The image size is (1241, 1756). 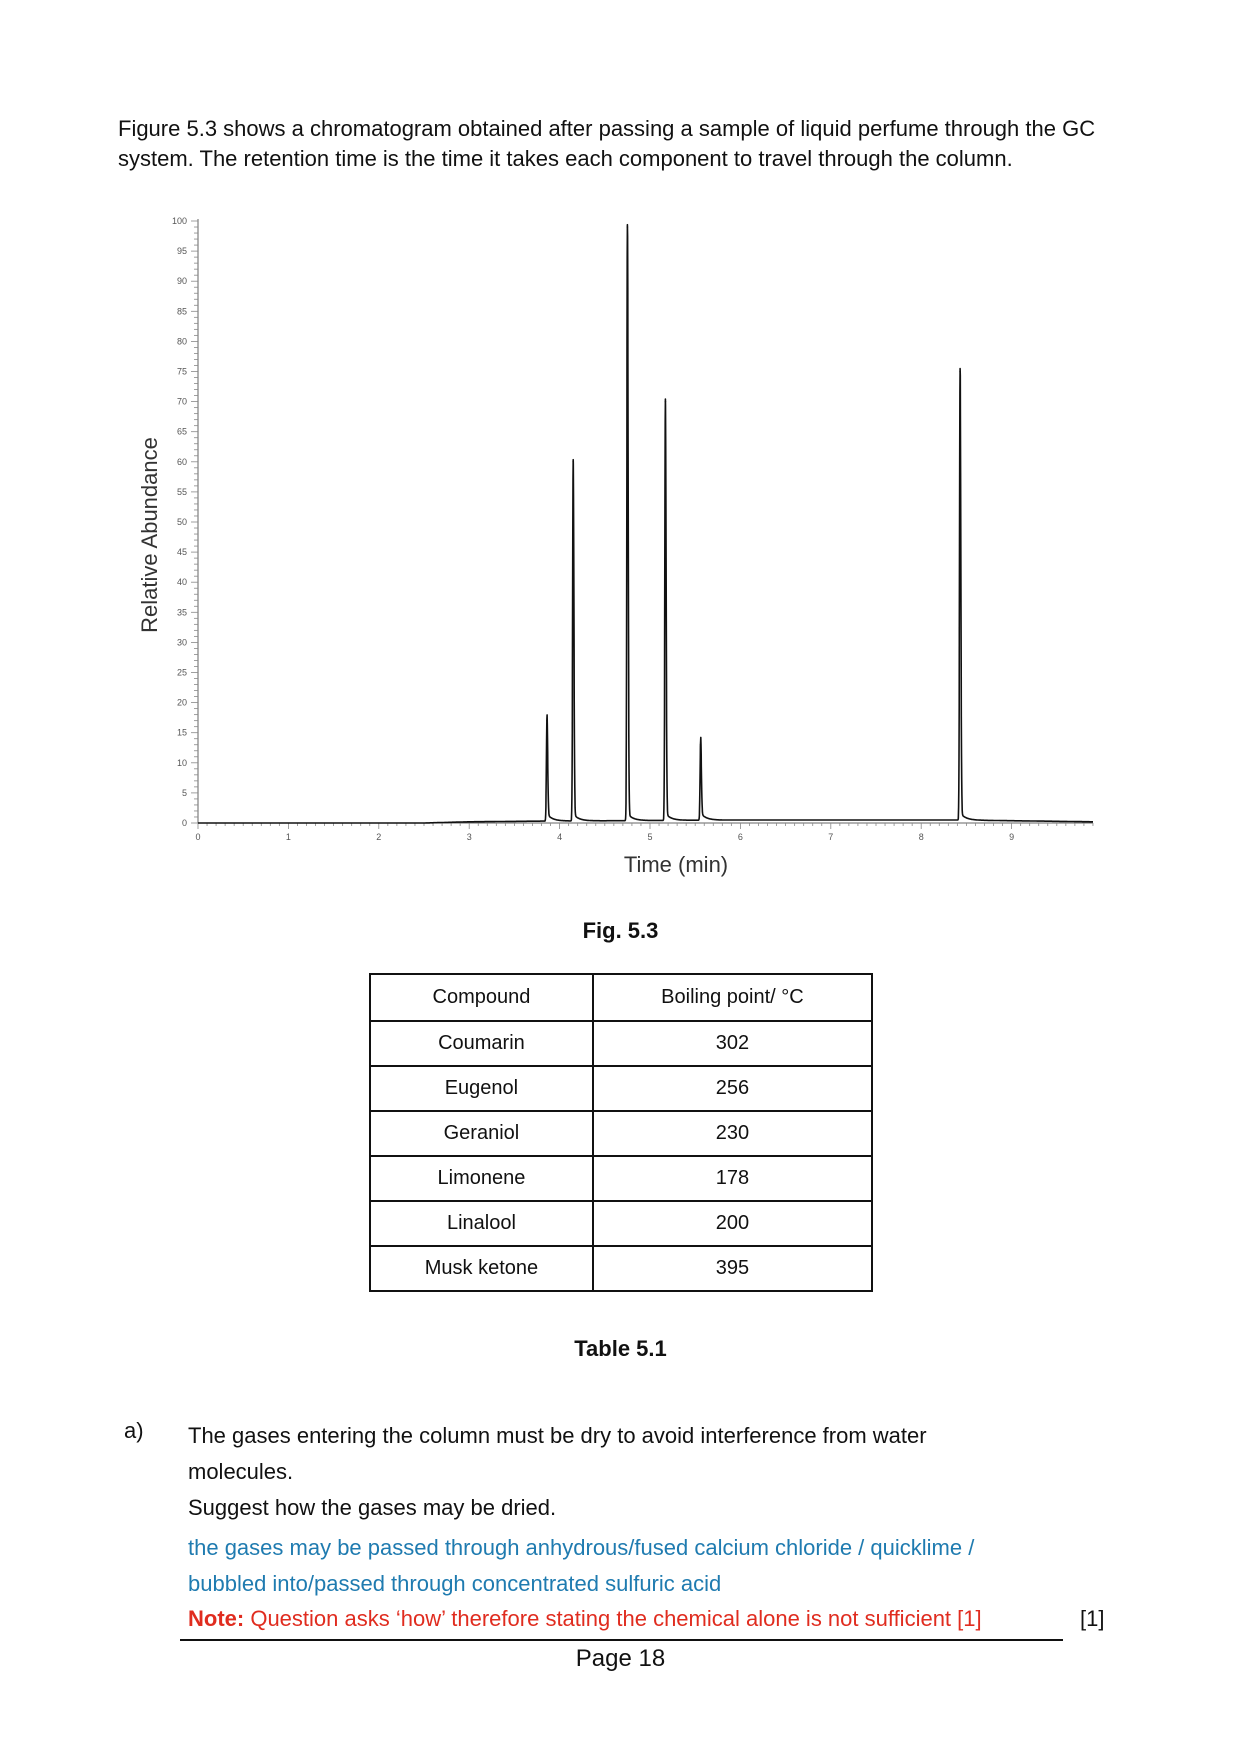 I want to click on x-tick-label: 9, so click(x=1011, y=837).